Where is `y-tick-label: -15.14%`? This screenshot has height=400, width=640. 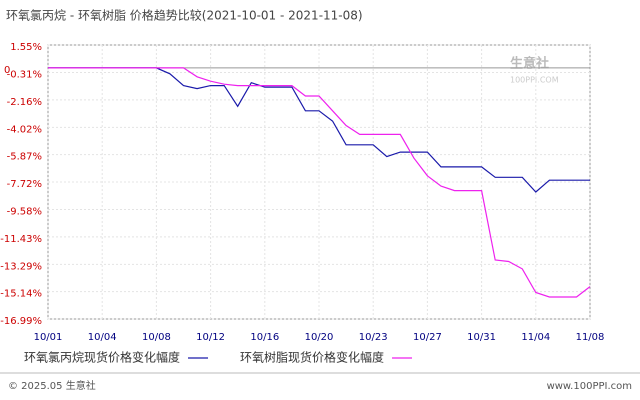 y-tick-label: -15.14% is located at coordinates (21, 294).